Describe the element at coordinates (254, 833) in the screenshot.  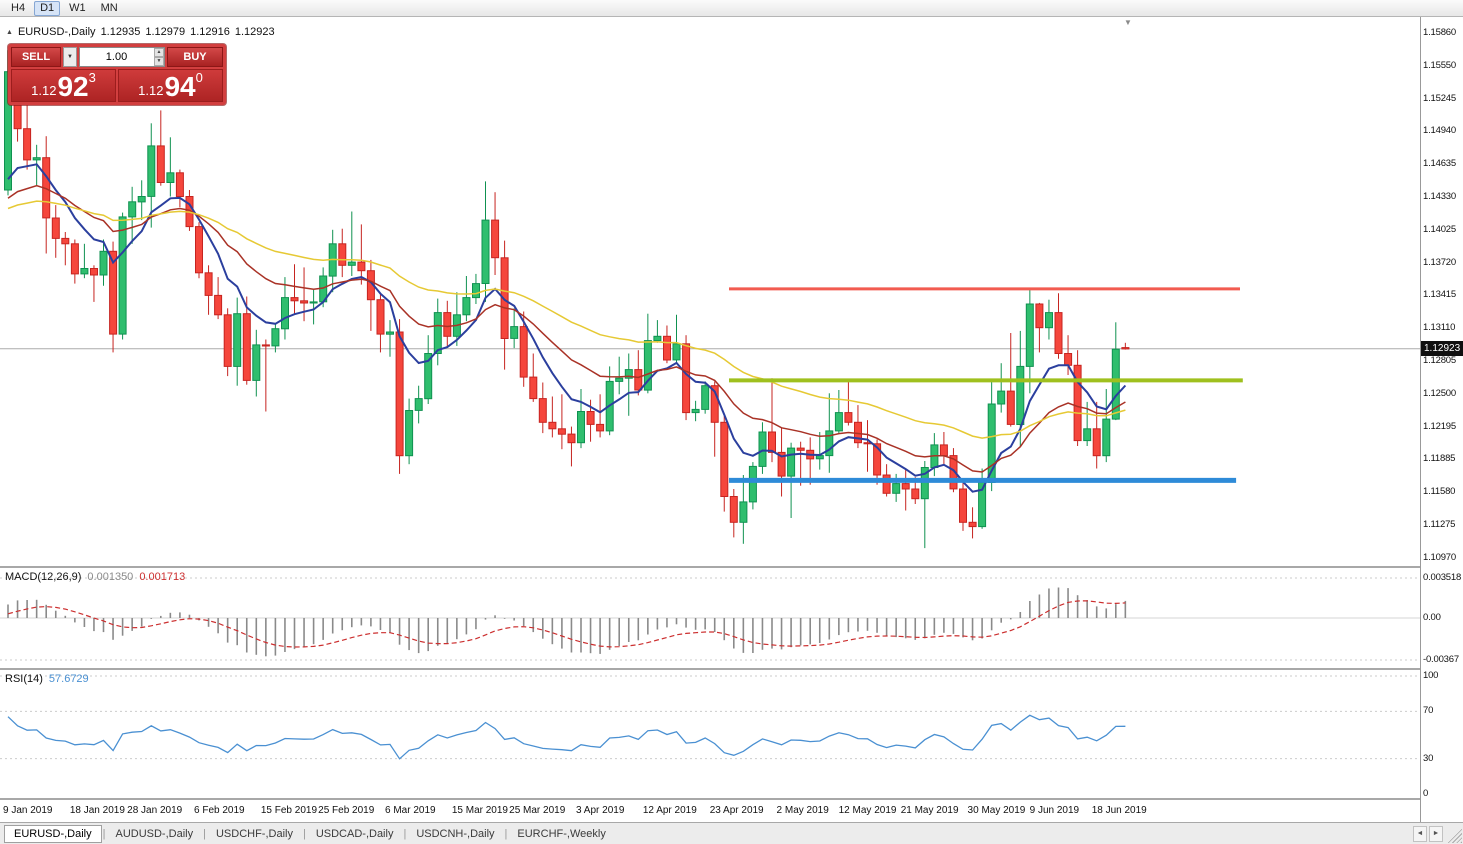
I see `chart-tab: USDCHF-,Daily` at that location.